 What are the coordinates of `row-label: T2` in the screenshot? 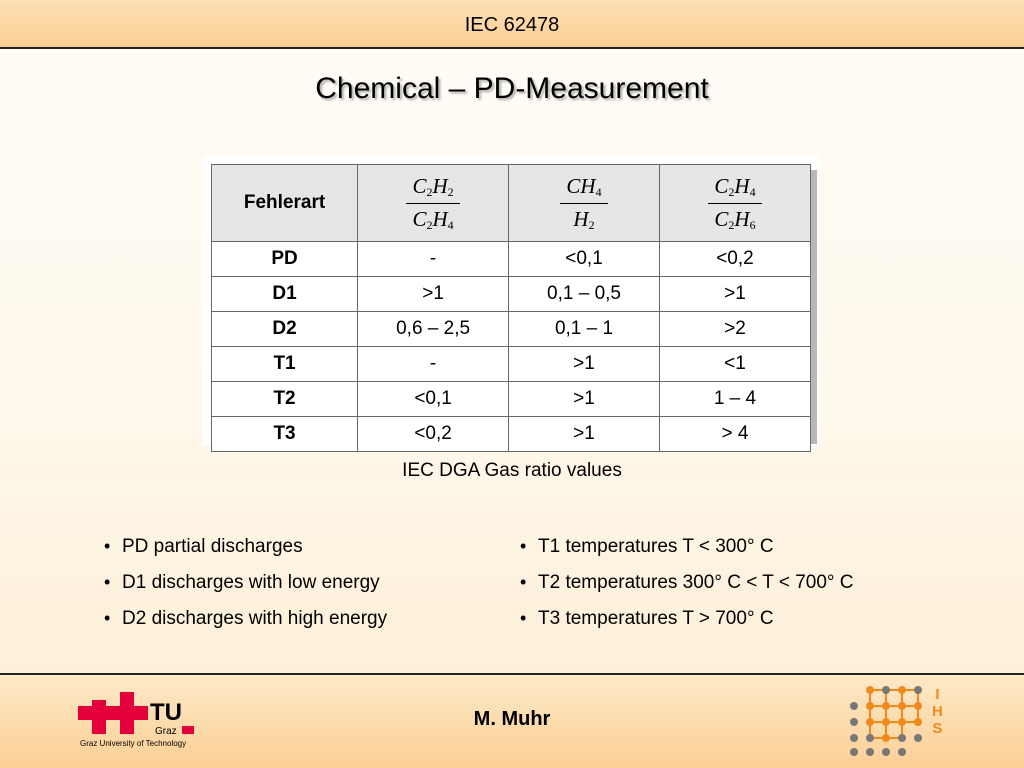 It's located at (284, 399).